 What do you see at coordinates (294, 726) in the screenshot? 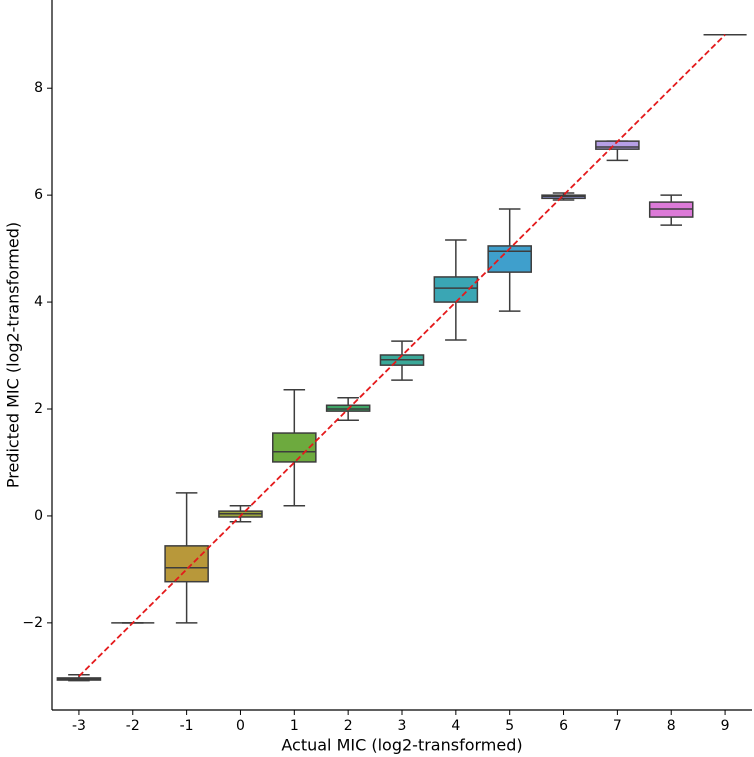
I see `x-tick-label: 1` at bounding box center [294, 726].